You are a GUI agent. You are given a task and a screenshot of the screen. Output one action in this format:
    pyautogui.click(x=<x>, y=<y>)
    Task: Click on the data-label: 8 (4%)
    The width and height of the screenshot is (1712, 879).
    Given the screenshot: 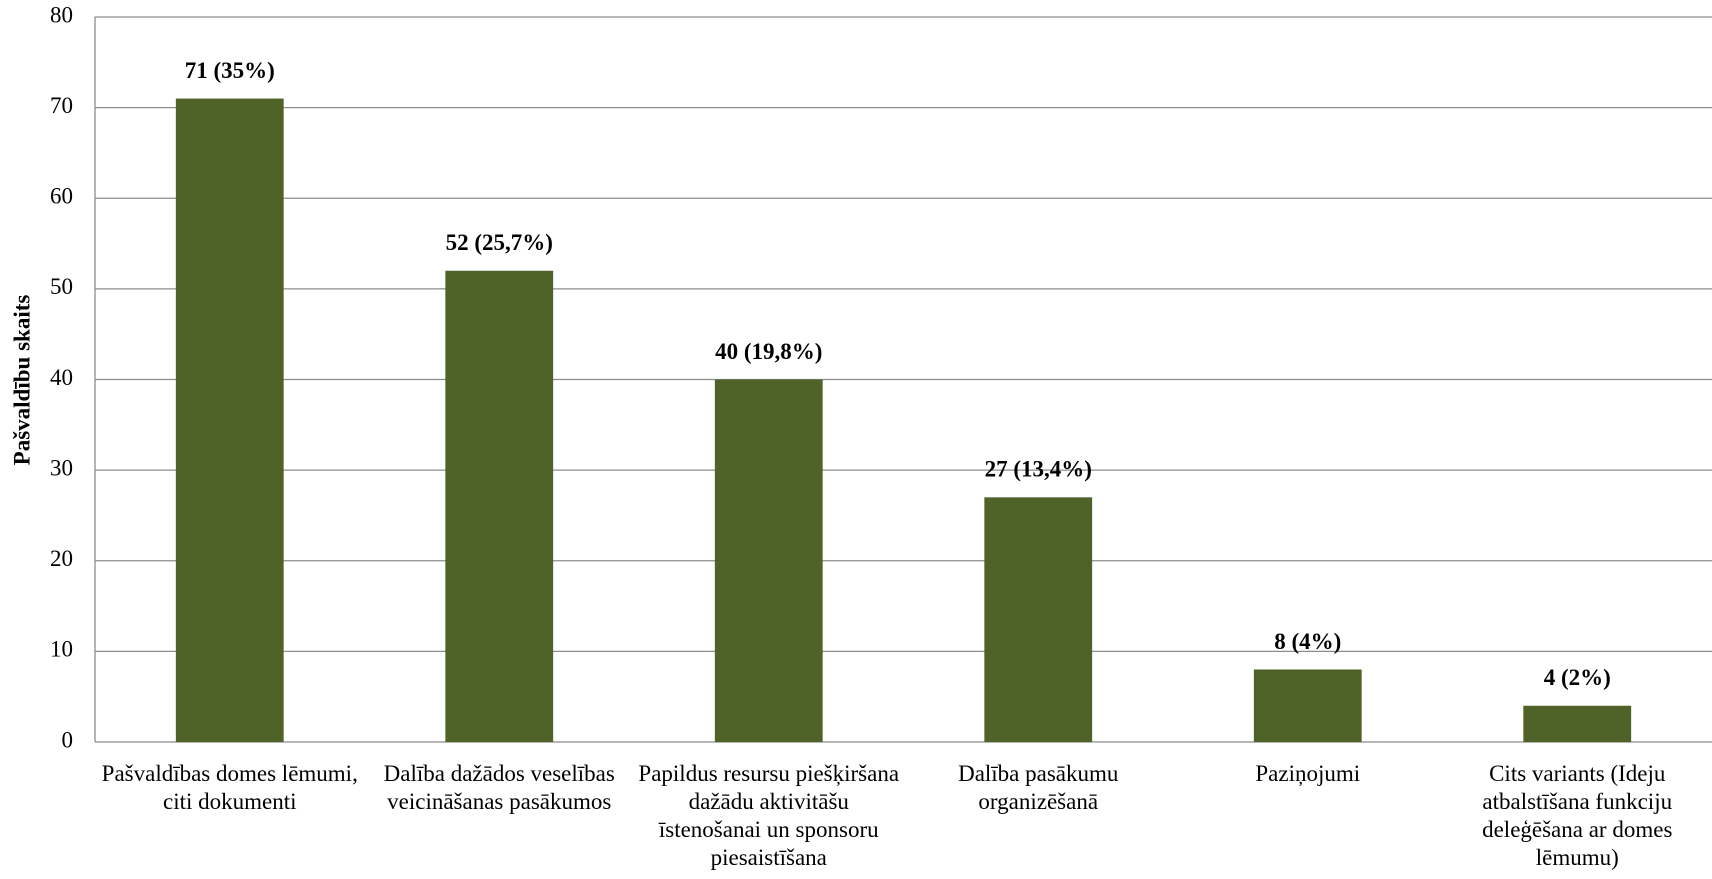 What is the action you would take?
    pyautogui.click(x=1307, y=641)
    